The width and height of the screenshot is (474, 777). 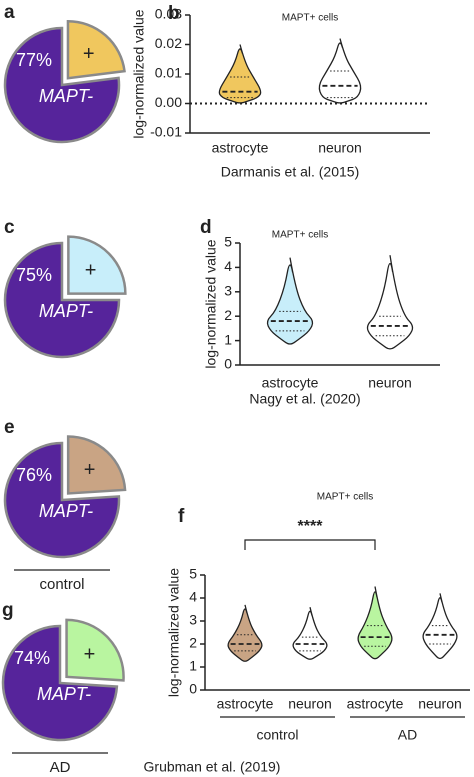 I want to click on percent-label: 76%, so click(x=34, y=475).